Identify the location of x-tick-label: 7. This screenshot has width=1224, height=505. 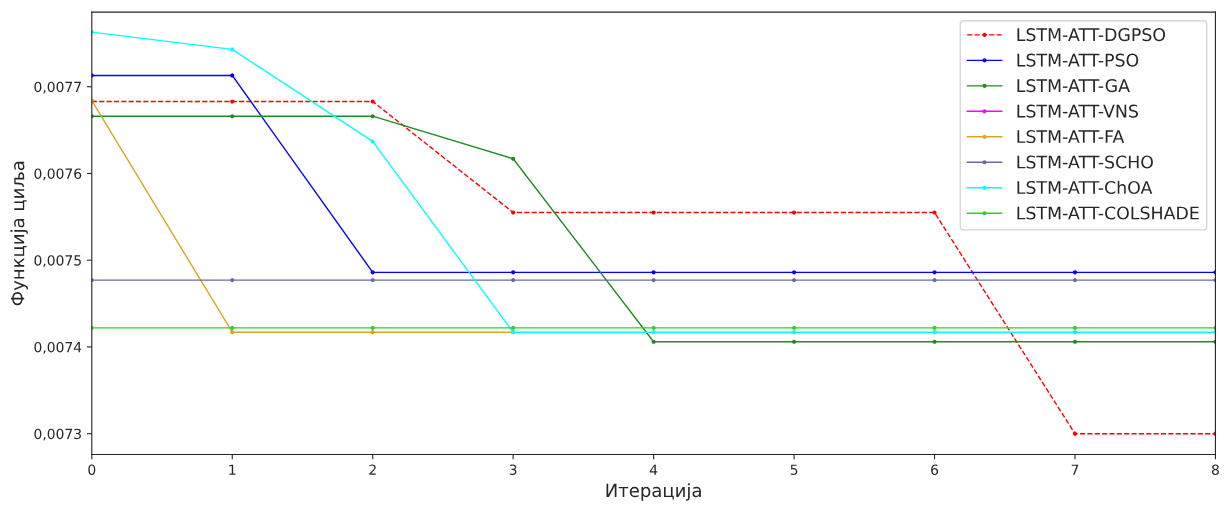
(1075, 469).